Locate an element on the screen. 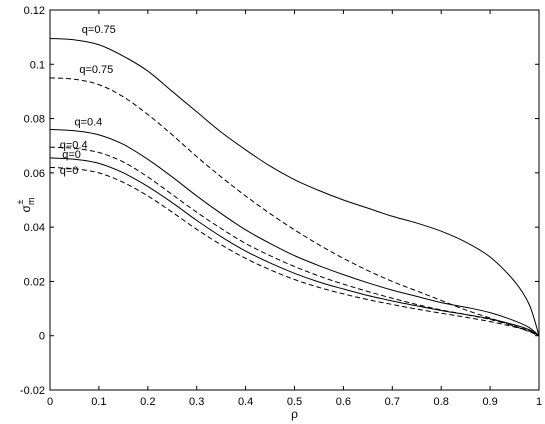 This screenshot has width=545, height=424. svg-text: σm± is located at coordinates (25, 205).